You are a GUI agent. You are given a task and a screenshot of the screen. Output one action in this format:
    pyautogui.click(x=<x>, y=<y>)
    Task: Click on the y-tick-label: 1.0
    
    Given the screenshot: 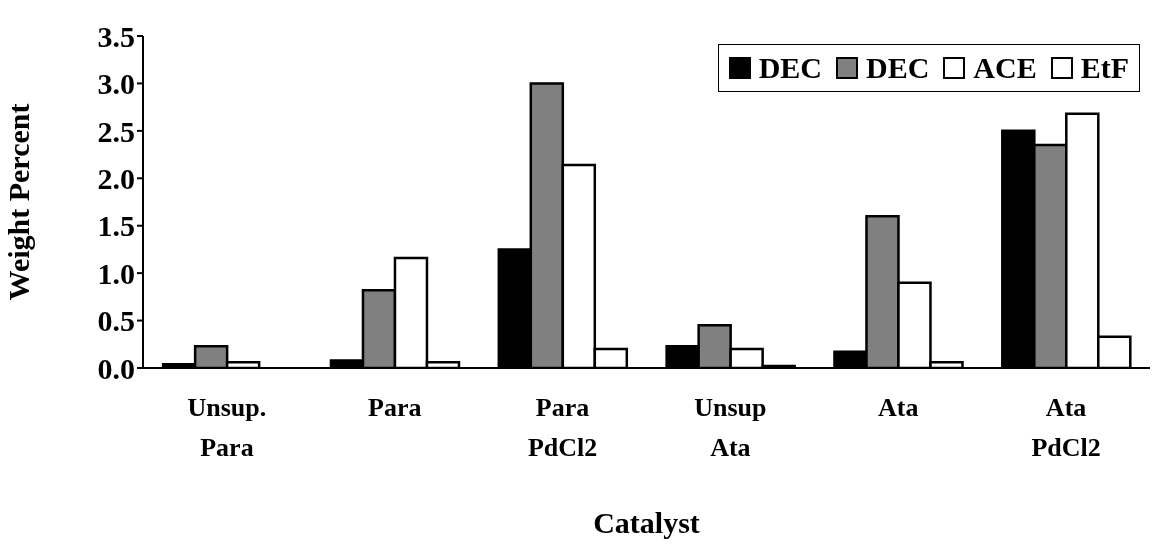 What is the action you would take?
    pyautogui.click(x=116, y=273)
    